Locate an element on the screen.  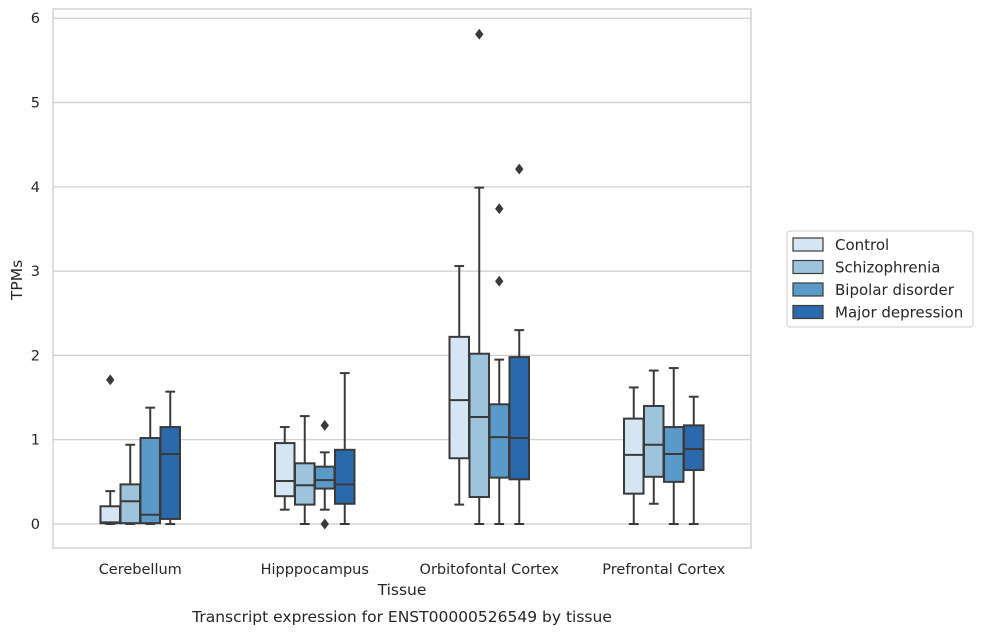
y-tick-label: 0 is located at coordinates (35, 525).